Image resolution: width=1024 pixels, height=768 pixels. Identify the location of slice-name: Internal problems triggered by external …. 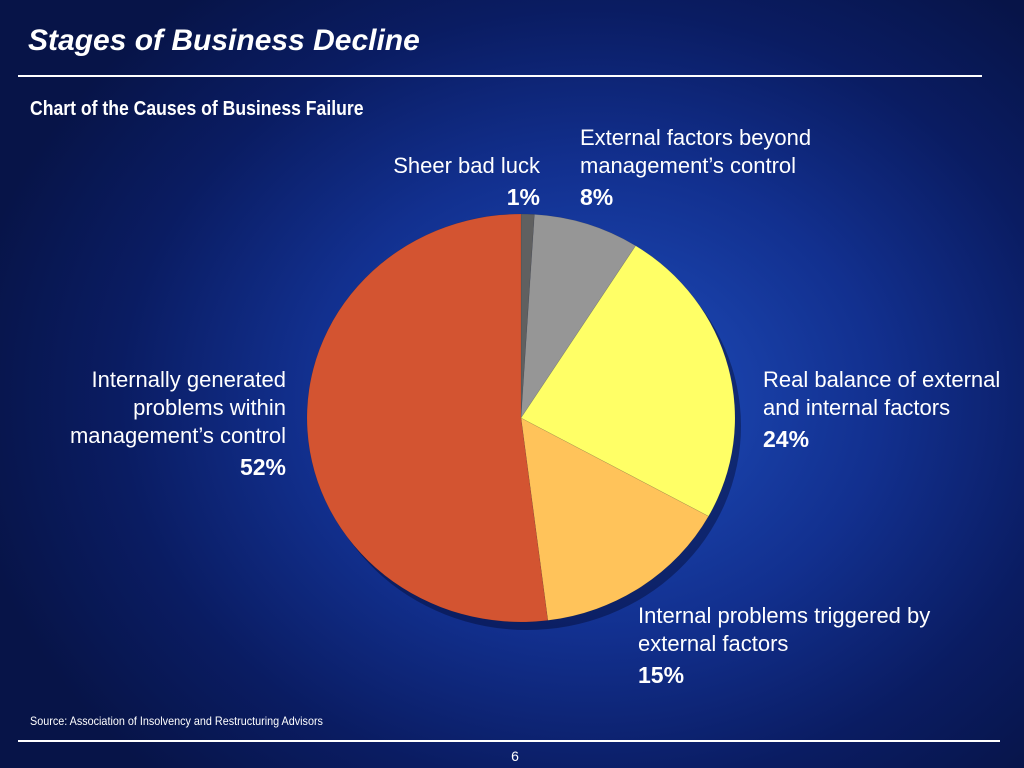
(784, 629).